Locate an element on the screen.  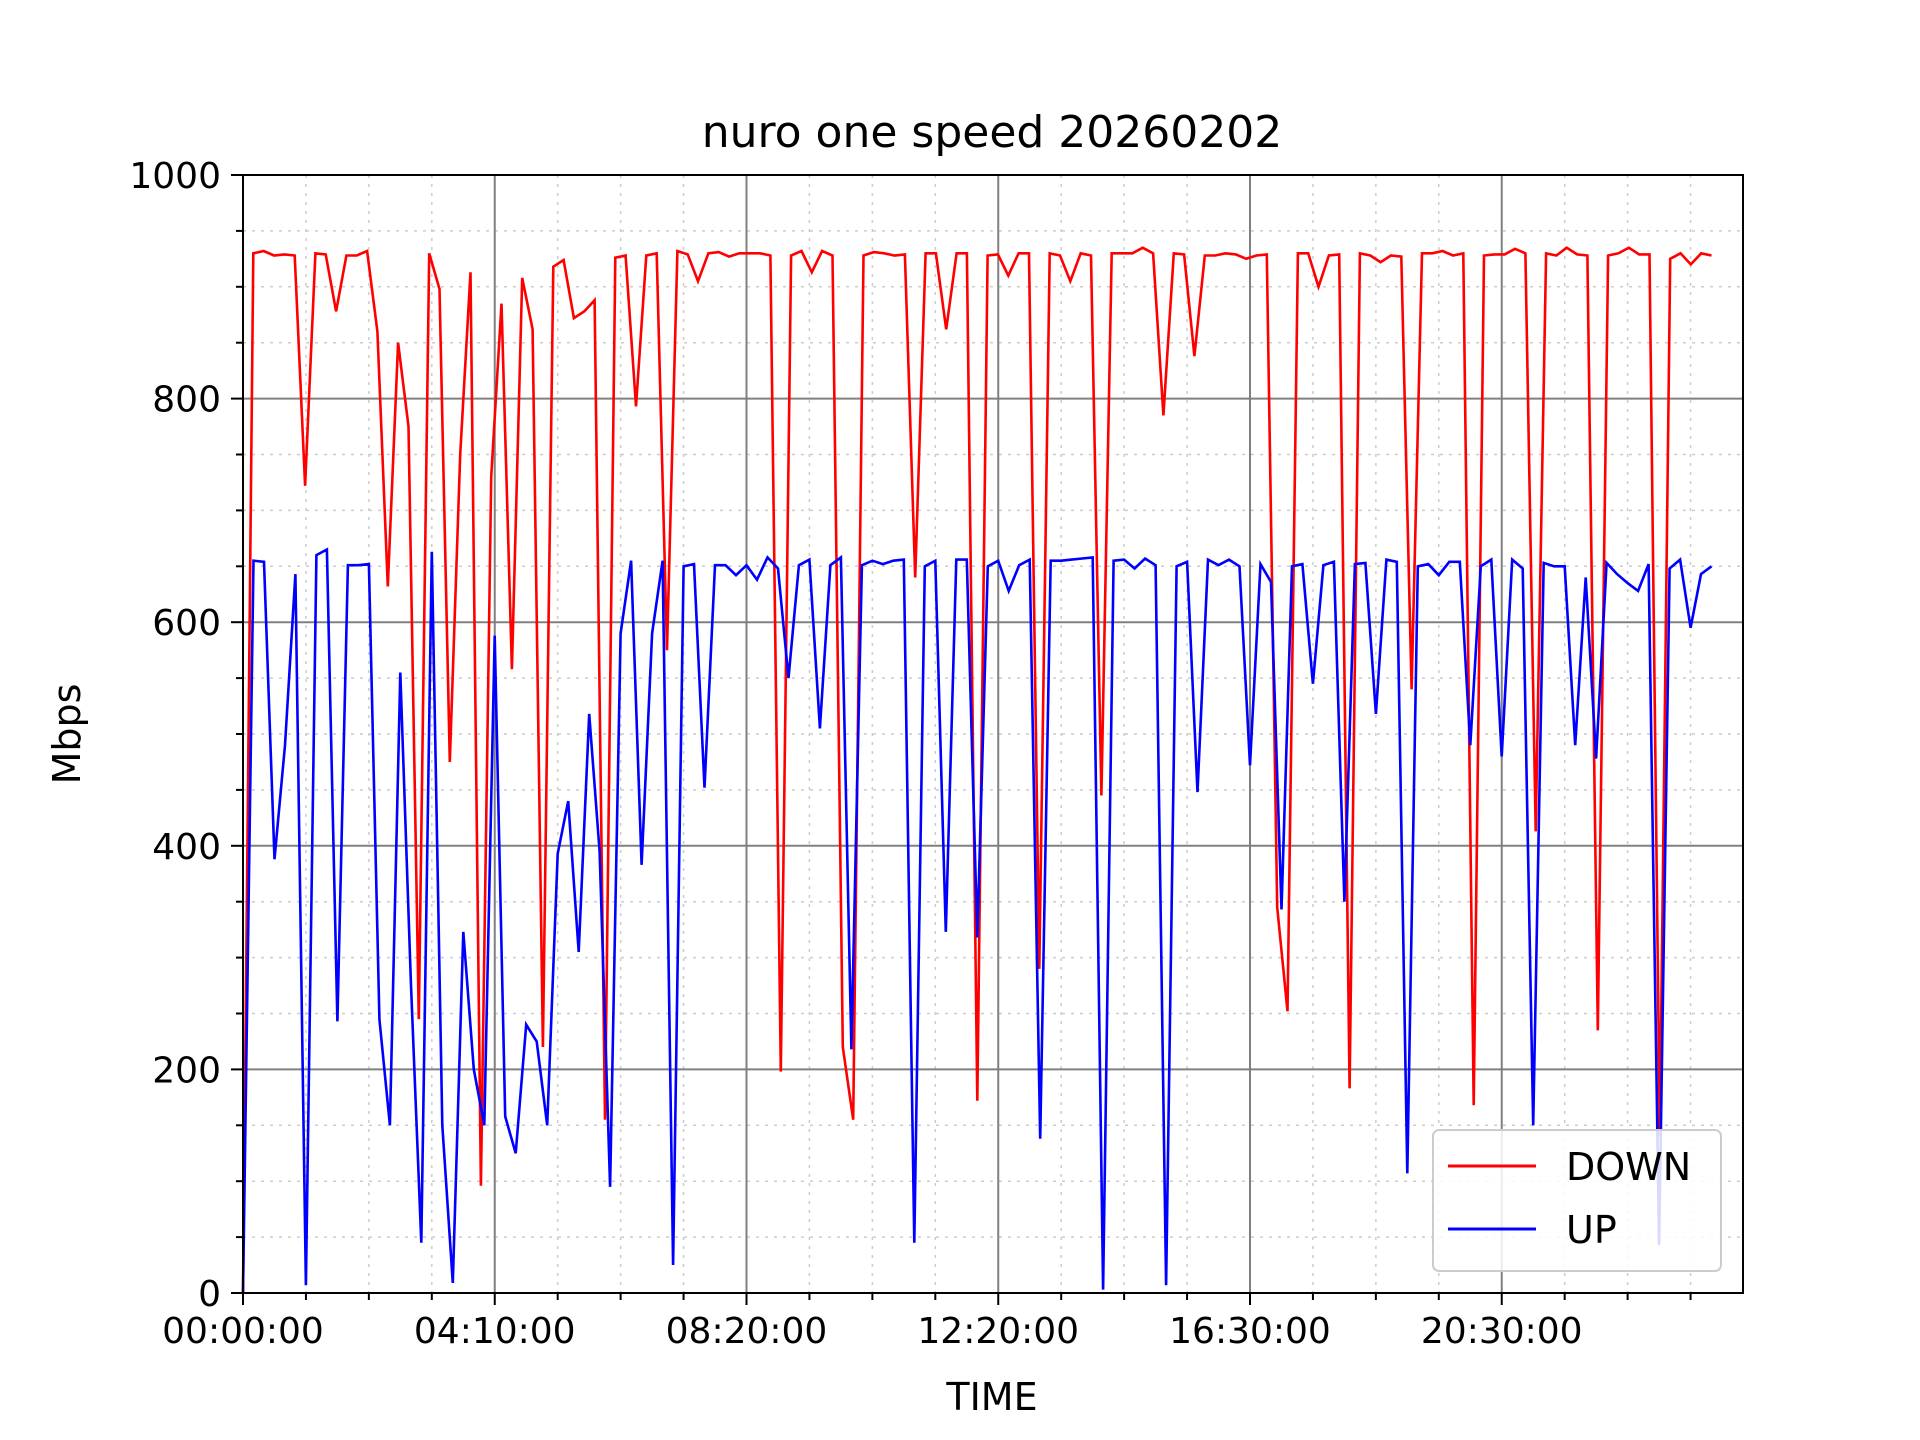
y-tick-label: 200 is located at coordinates (186, 1070).